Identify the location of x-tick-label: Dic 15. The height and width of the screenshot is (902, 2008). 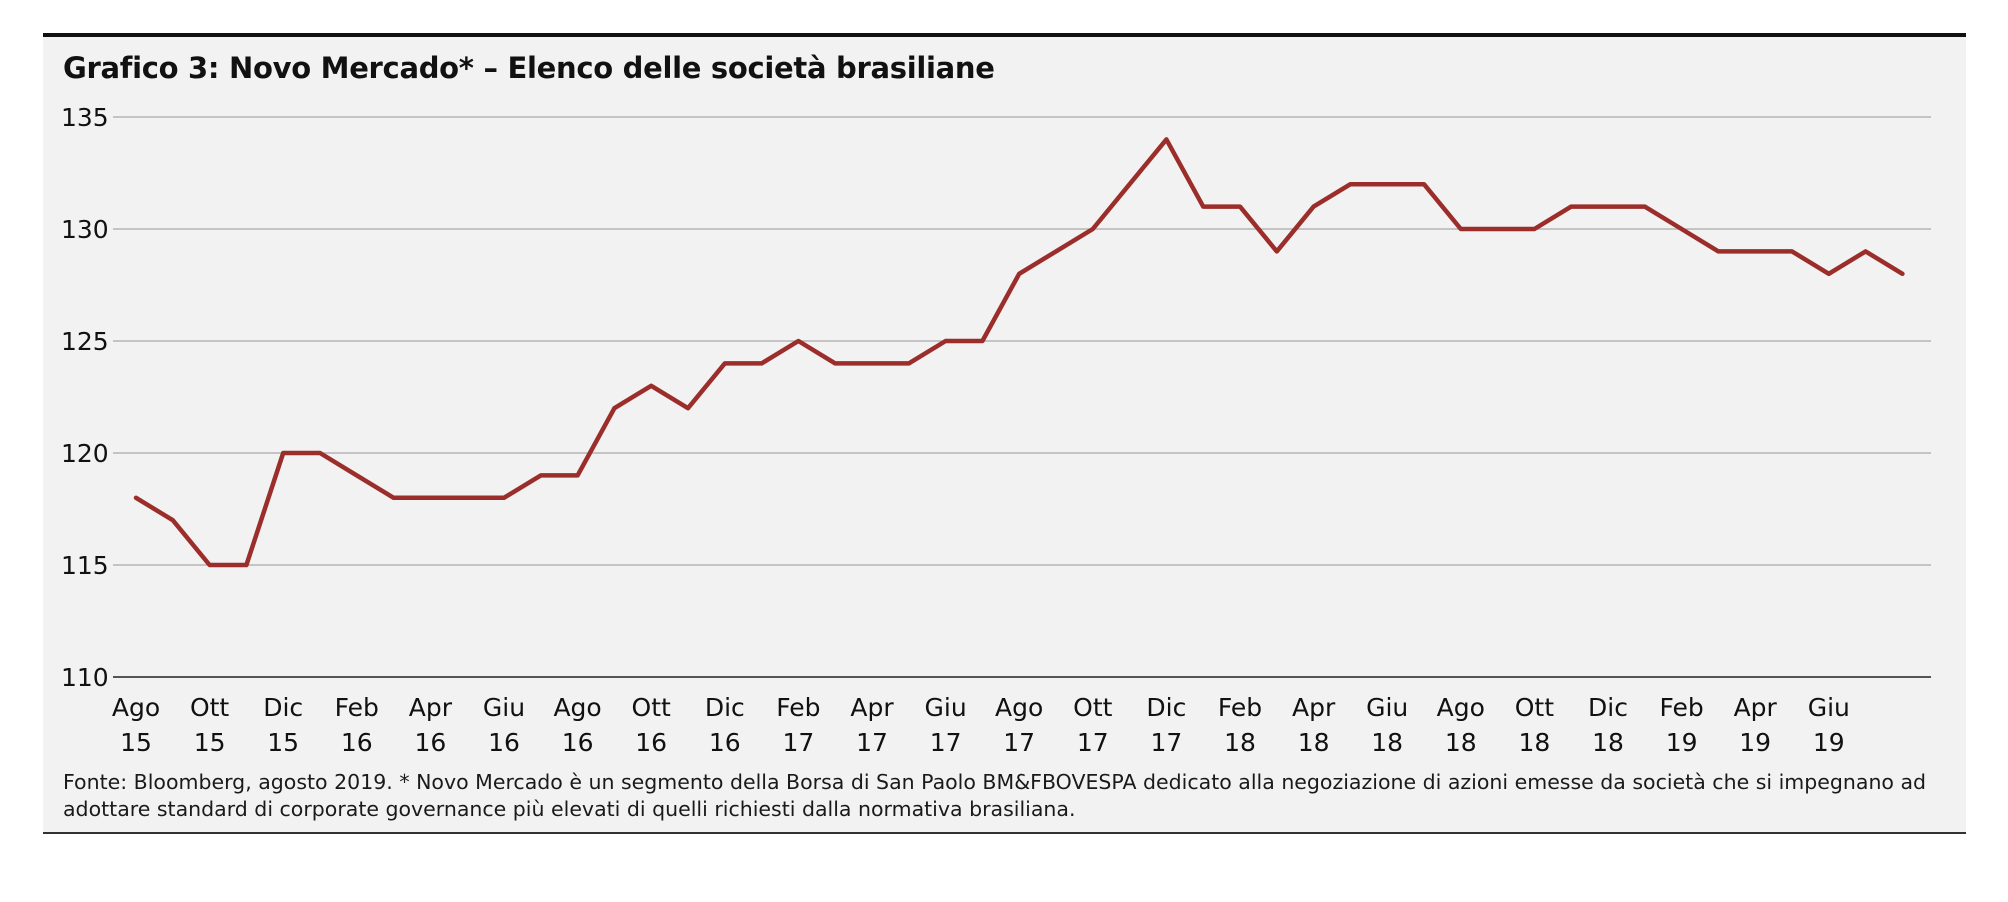
(283, 725).